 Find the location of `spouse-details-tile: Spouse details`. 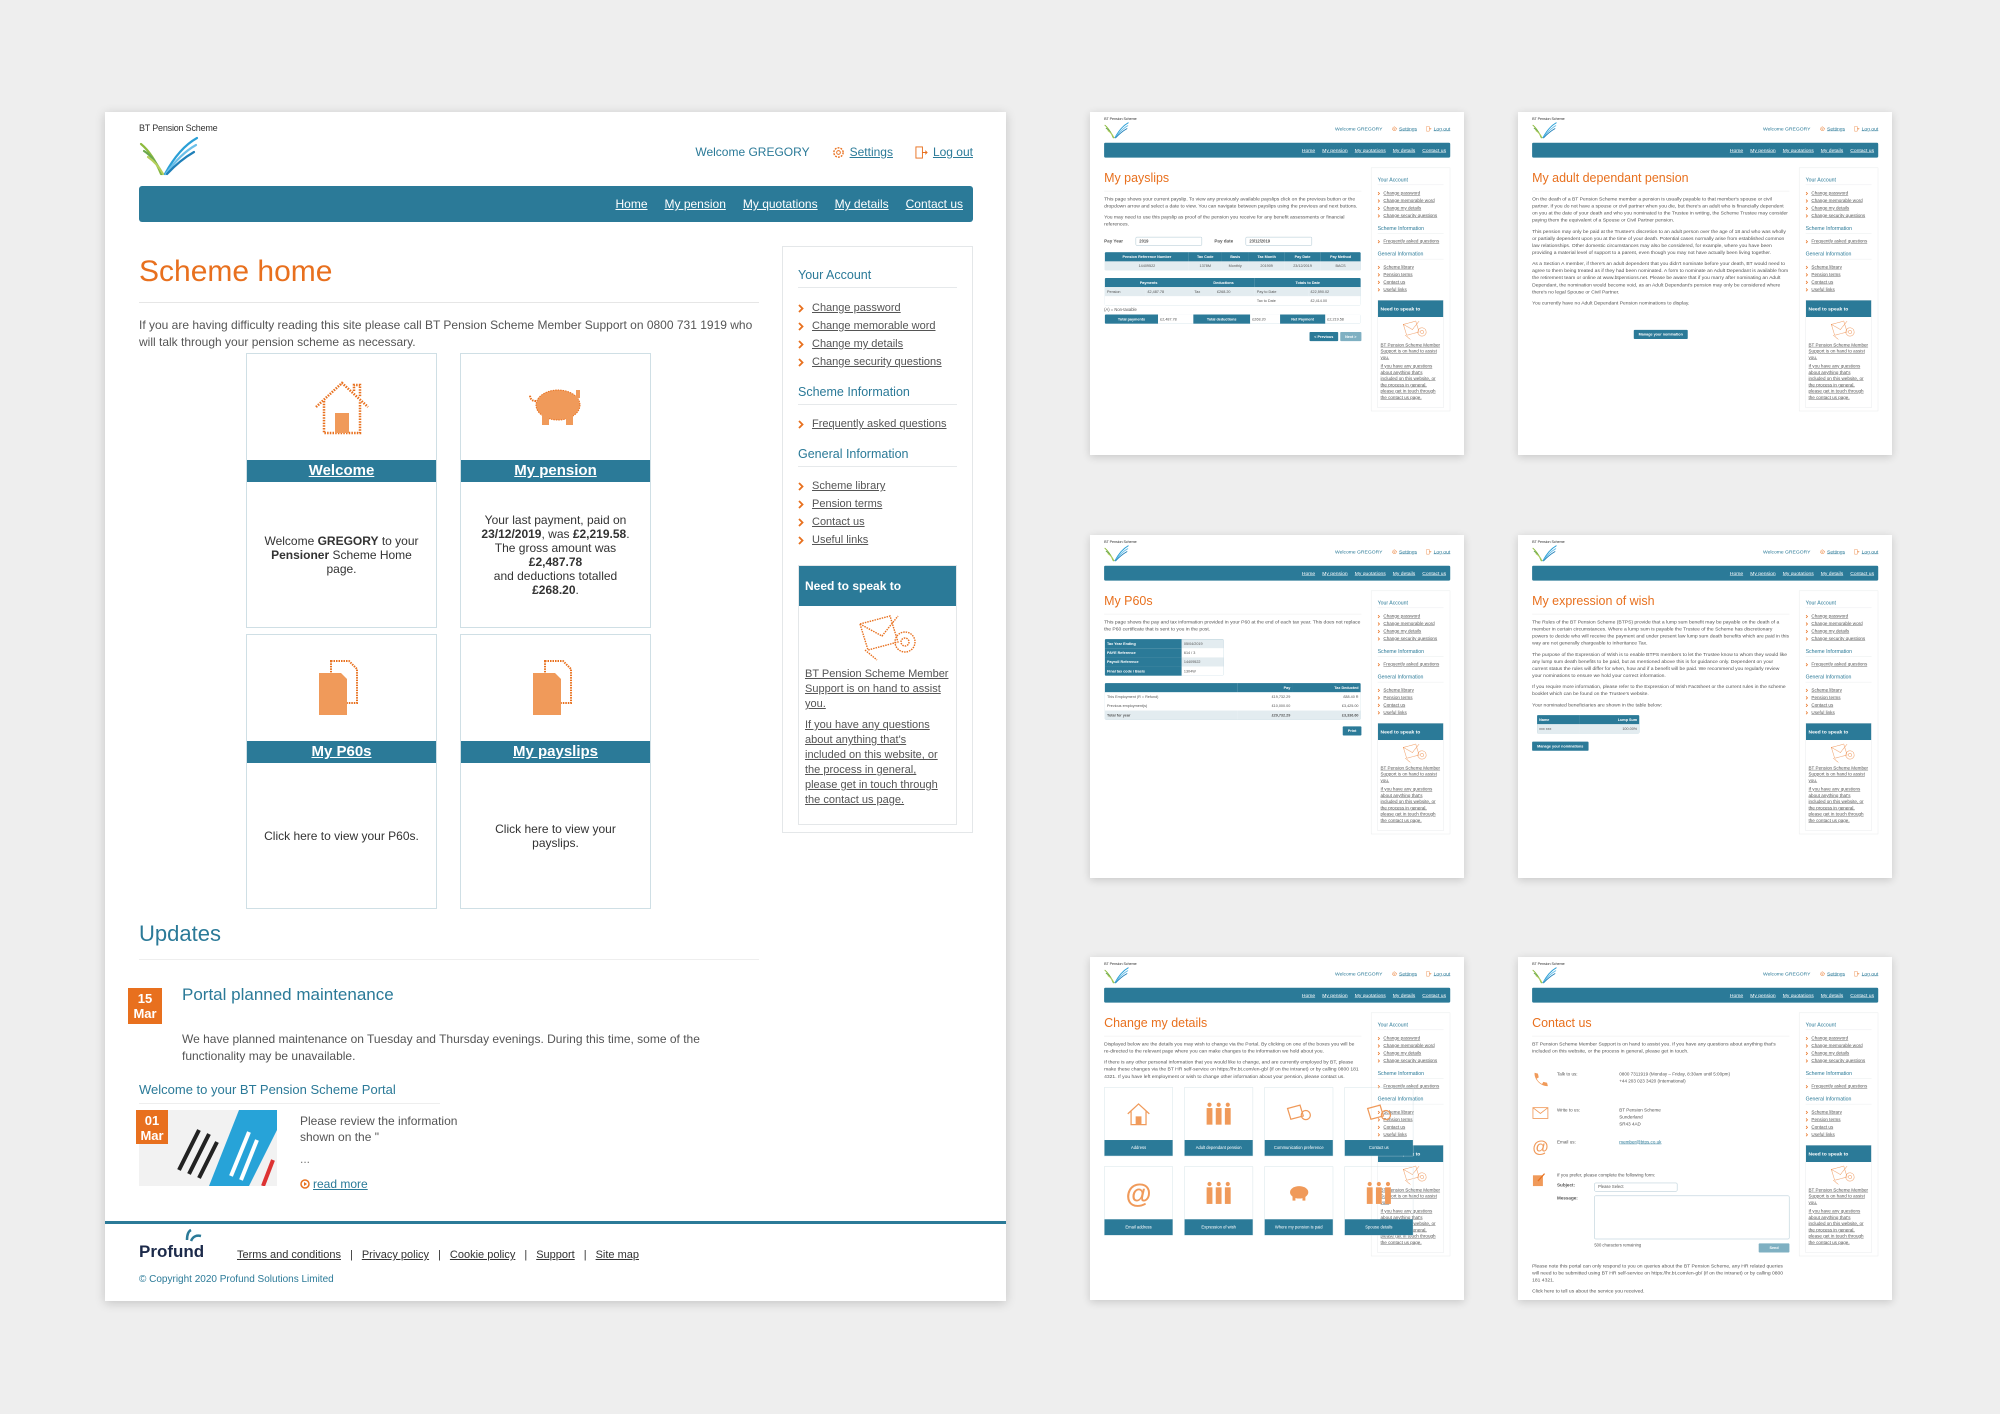

spouse-details-tile: Spouse details is located at coordinates (1379, 1201).